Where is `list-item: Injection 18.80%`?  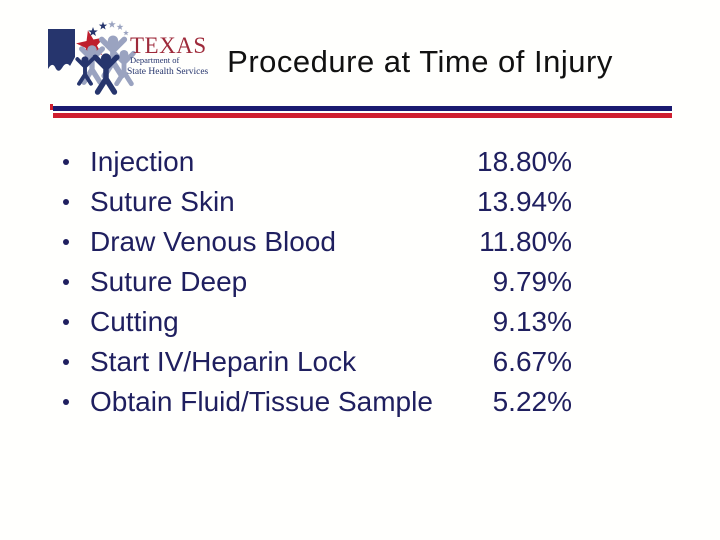 list-item: Injection 18.80% is located at coordinates (316, 162).